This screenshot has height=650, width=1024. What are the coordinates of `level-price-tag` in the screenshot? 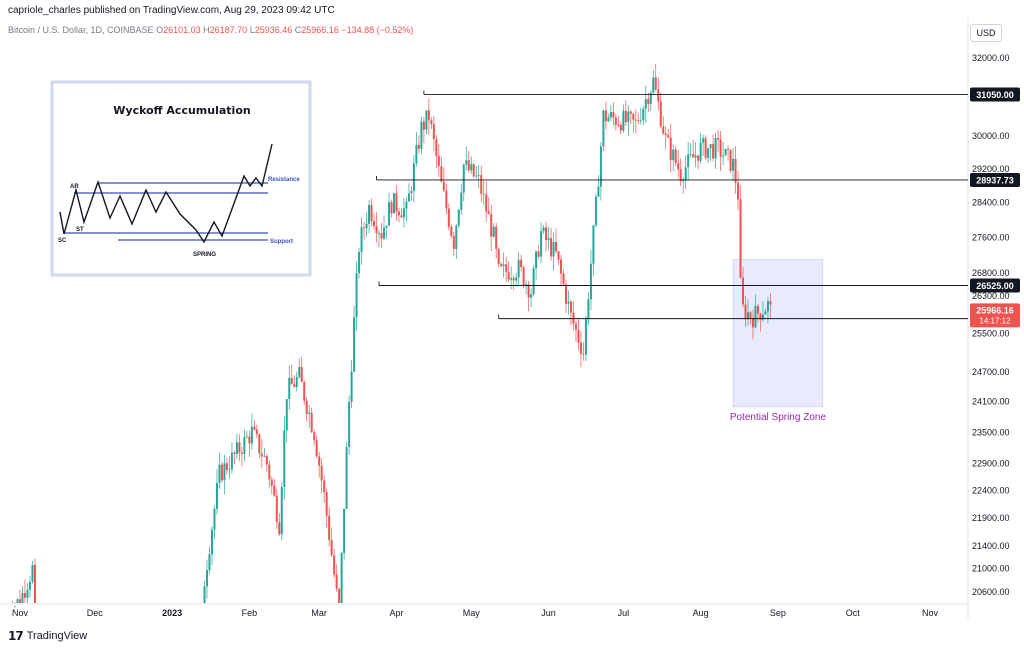 It's located at (995, 179).